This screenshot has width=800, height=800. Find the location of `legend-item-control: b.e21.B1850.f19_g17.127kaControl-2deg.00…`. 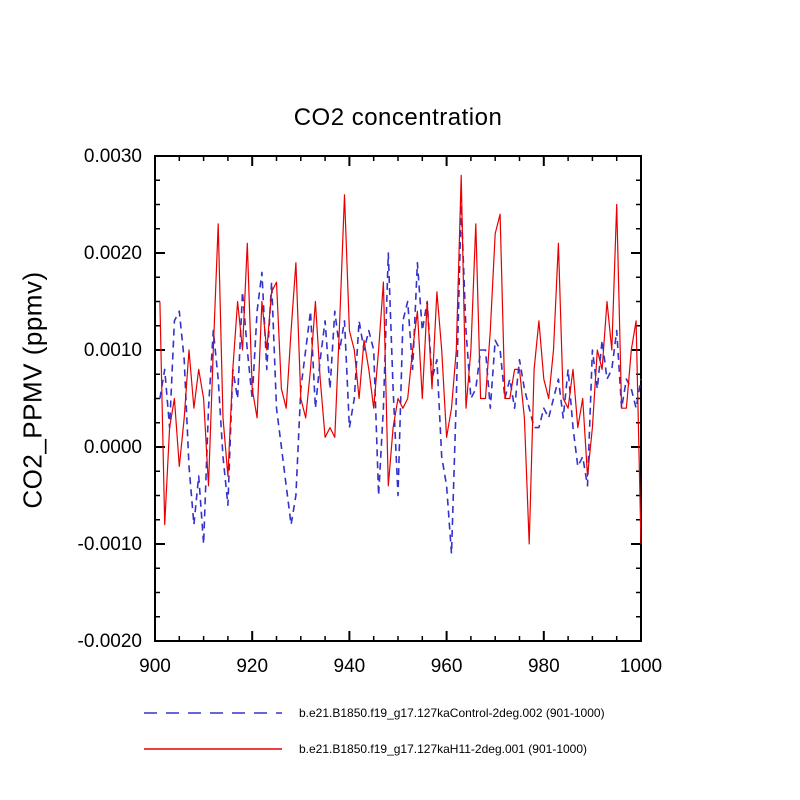

legend-item-control: b.e21.B1850.f19_g17.127kaControl-2deg.00… is located at coordinates (374, 713).